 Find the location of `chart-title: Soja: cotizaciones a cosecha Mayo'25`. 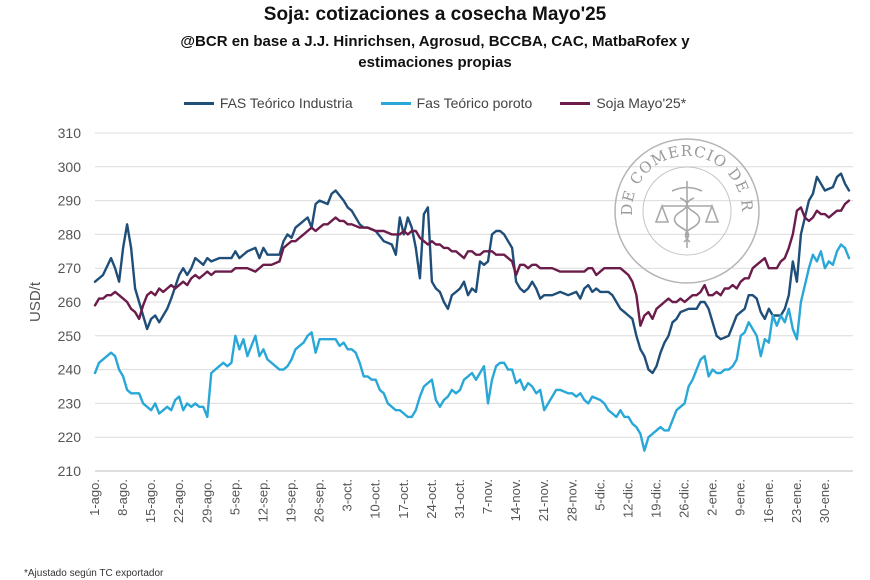

chart-title: Soja: cotizaciones a cosecha Mayo'25 is located at coordinates (435, 14).